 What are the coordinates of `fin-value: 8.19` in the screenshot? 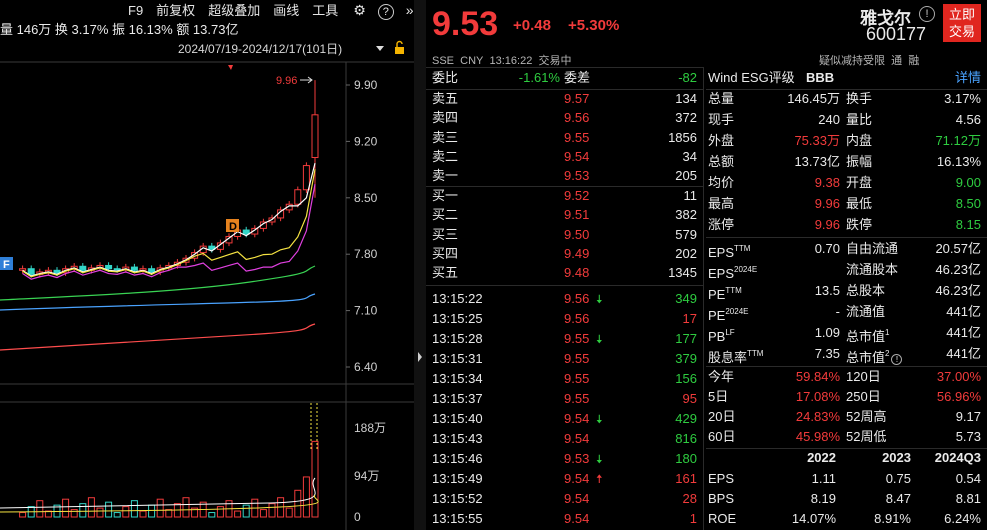 It's located at (823, 498).